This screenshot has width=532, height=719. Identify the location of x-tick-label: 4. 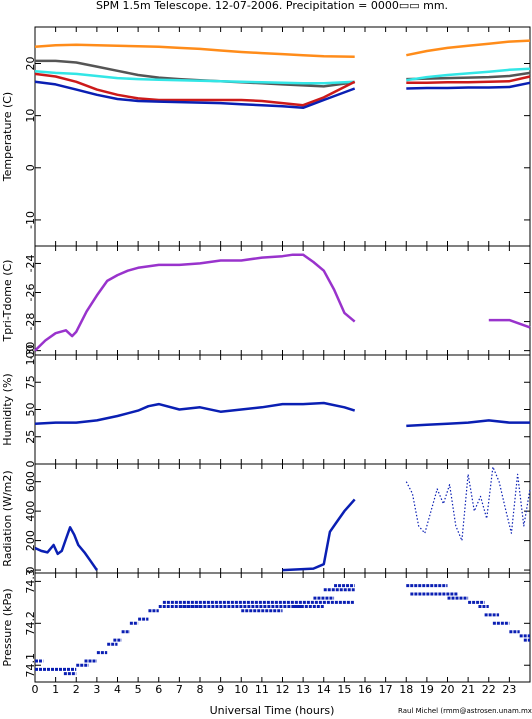
(117, 689).